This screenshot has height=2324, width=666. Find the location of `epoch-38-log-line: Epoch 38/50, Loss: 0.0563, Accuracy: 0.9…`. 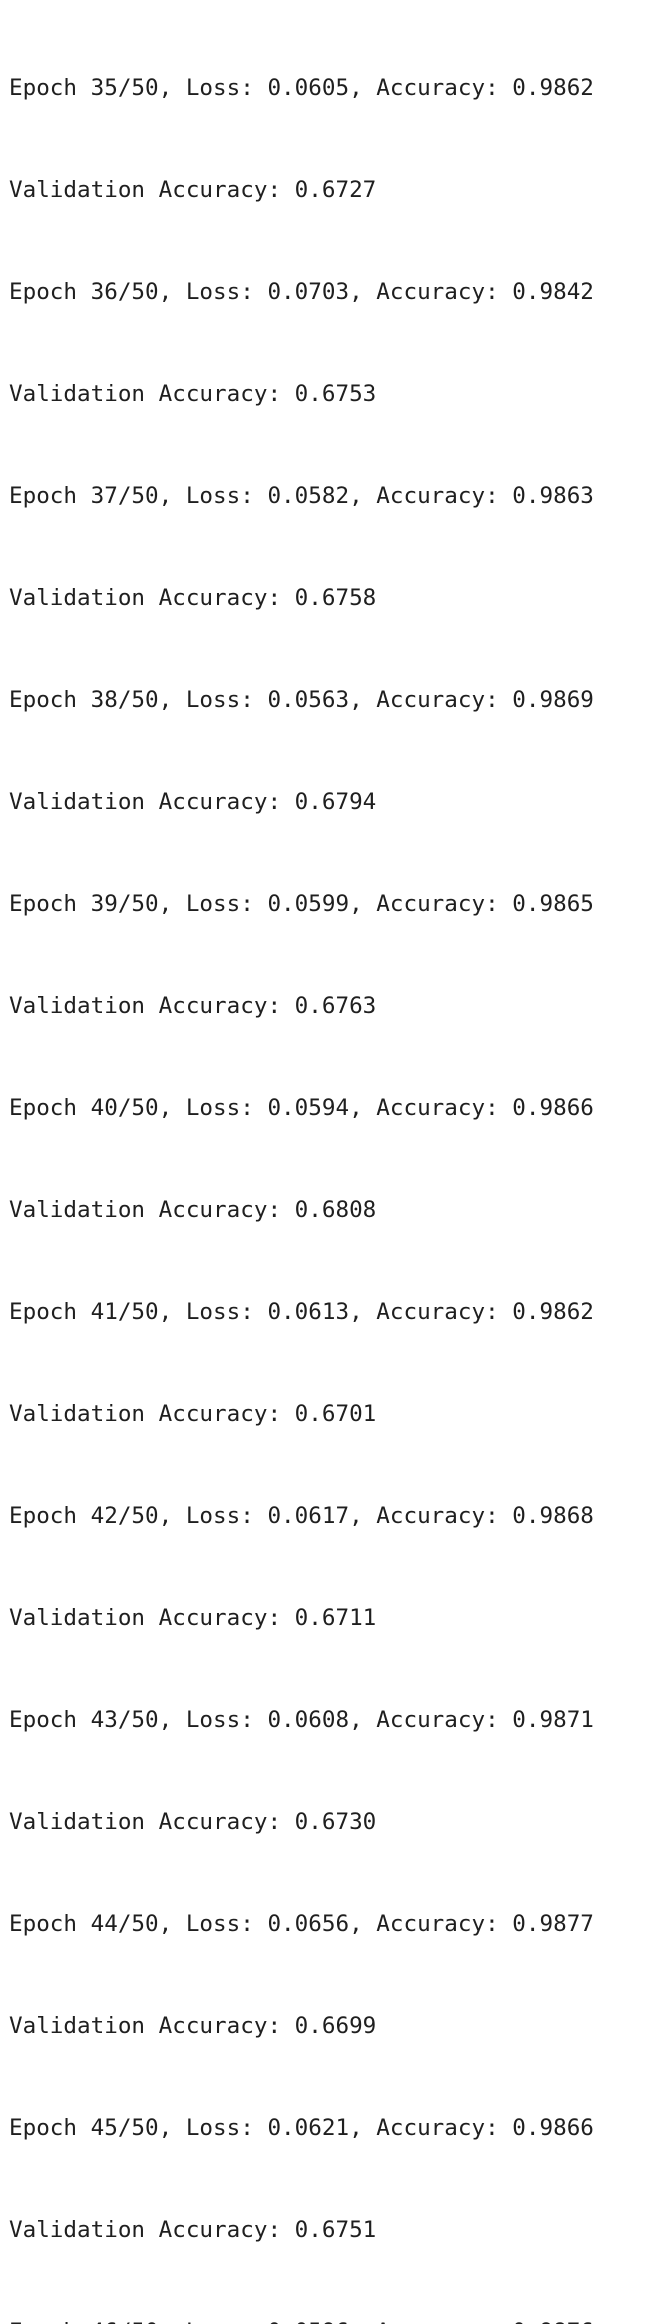

epoch-38-log-line: Epoch 38/50, Loss: 0.0563, Accuracy: 0.9… is located at coordinates (301, 700).